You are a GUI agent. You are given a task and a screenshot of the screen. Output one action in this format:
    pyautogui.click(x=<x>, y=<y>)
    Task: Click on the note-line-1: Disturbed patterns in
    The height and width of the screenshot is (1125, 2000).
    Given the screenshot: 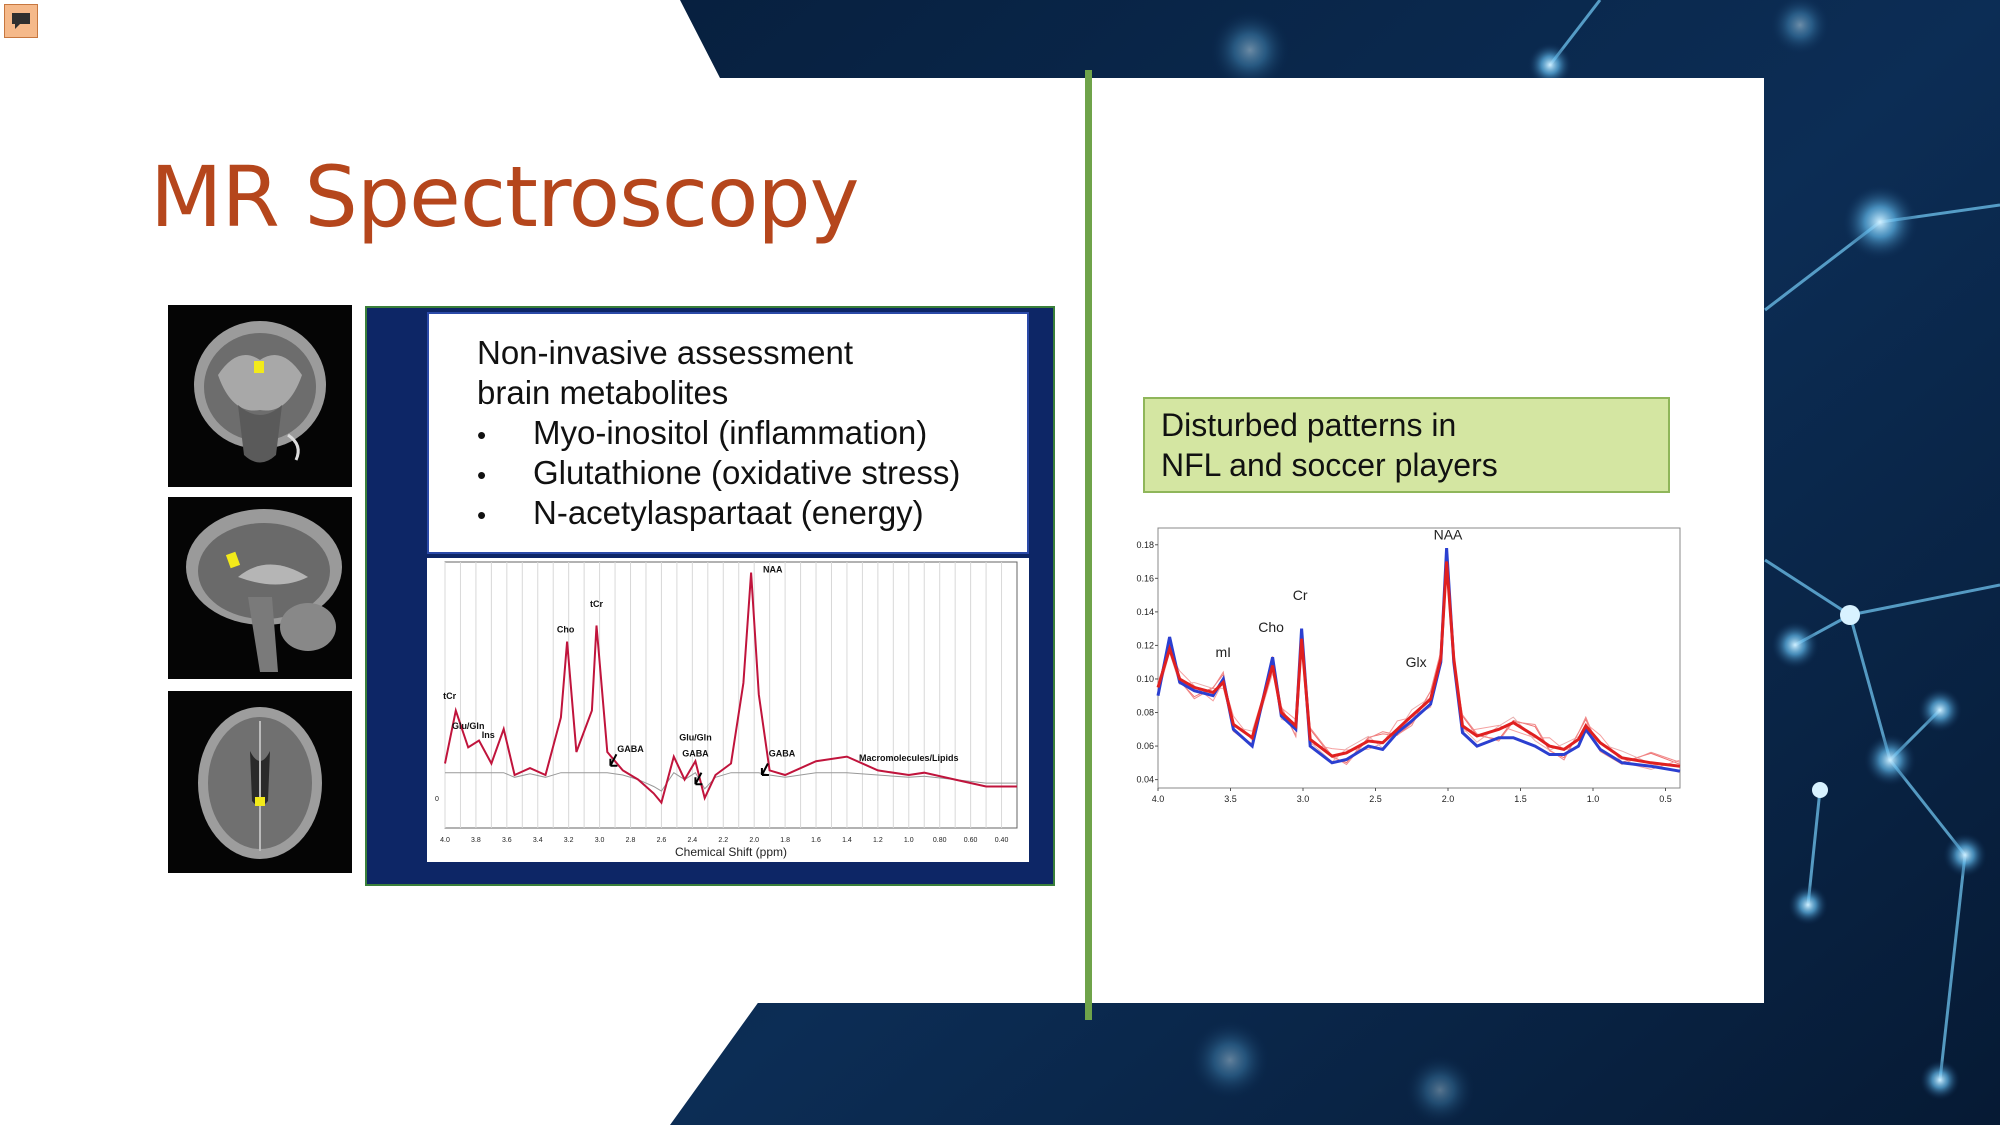 What is the action you would take?
    pyautogui.click(x=1309, y=425)
    